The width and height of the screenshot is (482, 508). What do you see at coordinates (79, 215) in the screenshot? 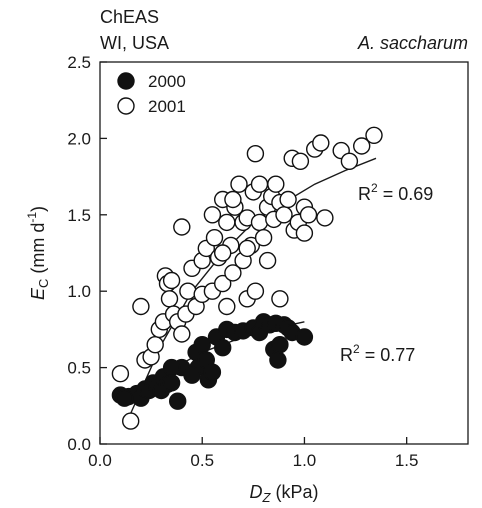
I see `y-tick-label: 1.5` at bounding box center [79, 215].